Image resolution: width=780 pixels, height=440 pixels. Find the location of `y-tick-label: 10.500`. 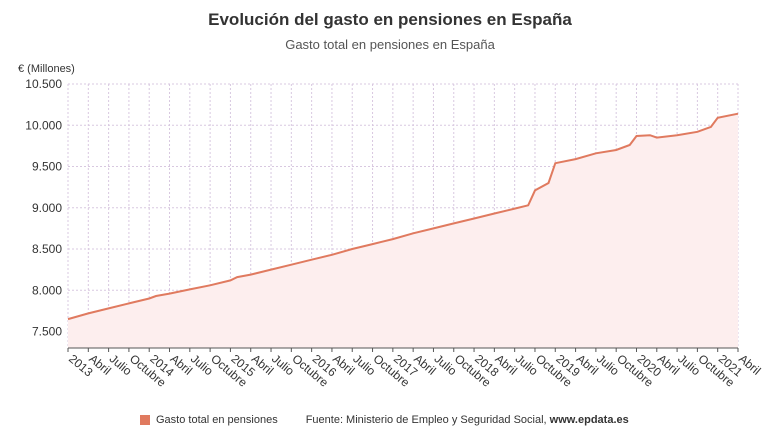

y-tick-label: 10.500 is located at coordinates (43, 84).